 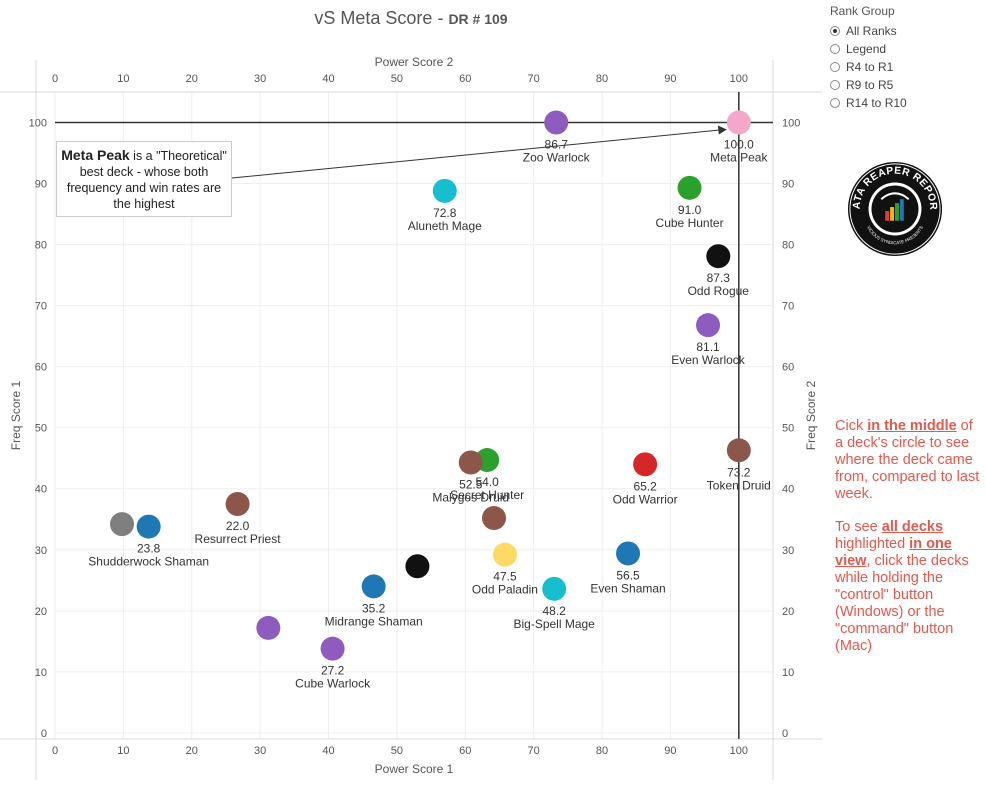 What do you see at coordinates (41, 551) in the screenshot?
I see `tick-label-y-left: 30` at bounding box center [41, 551].